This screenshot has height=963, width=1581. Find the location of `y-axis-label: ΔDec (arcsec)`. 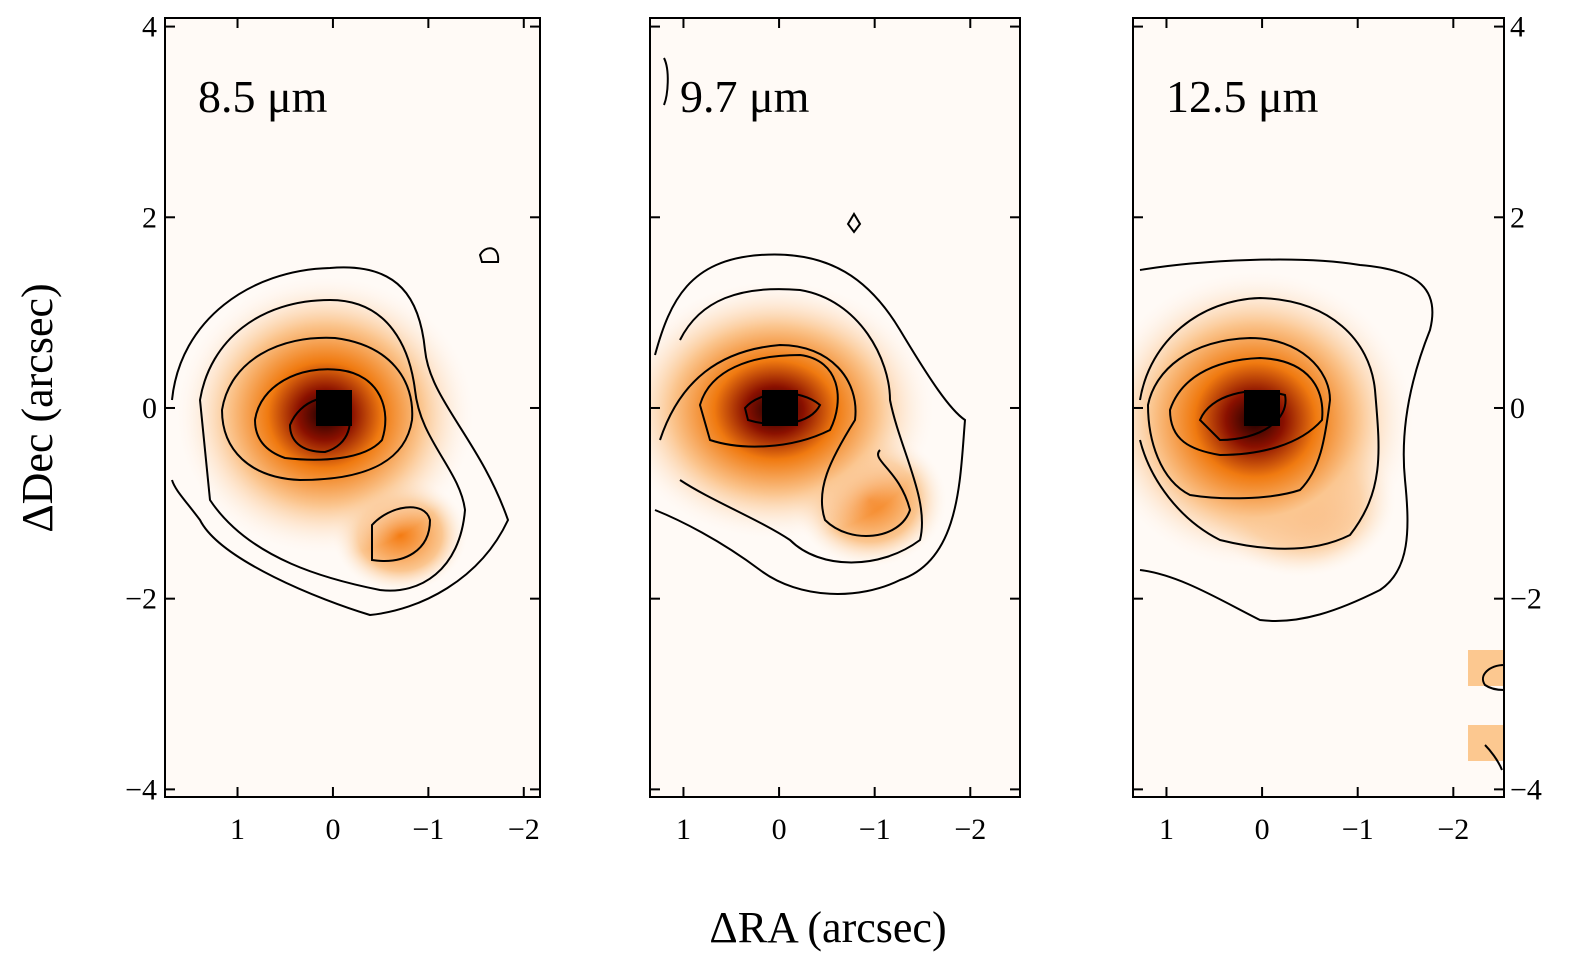

y-axis-label: ΔDec (arcsec) is located at coordinates (37, 407).